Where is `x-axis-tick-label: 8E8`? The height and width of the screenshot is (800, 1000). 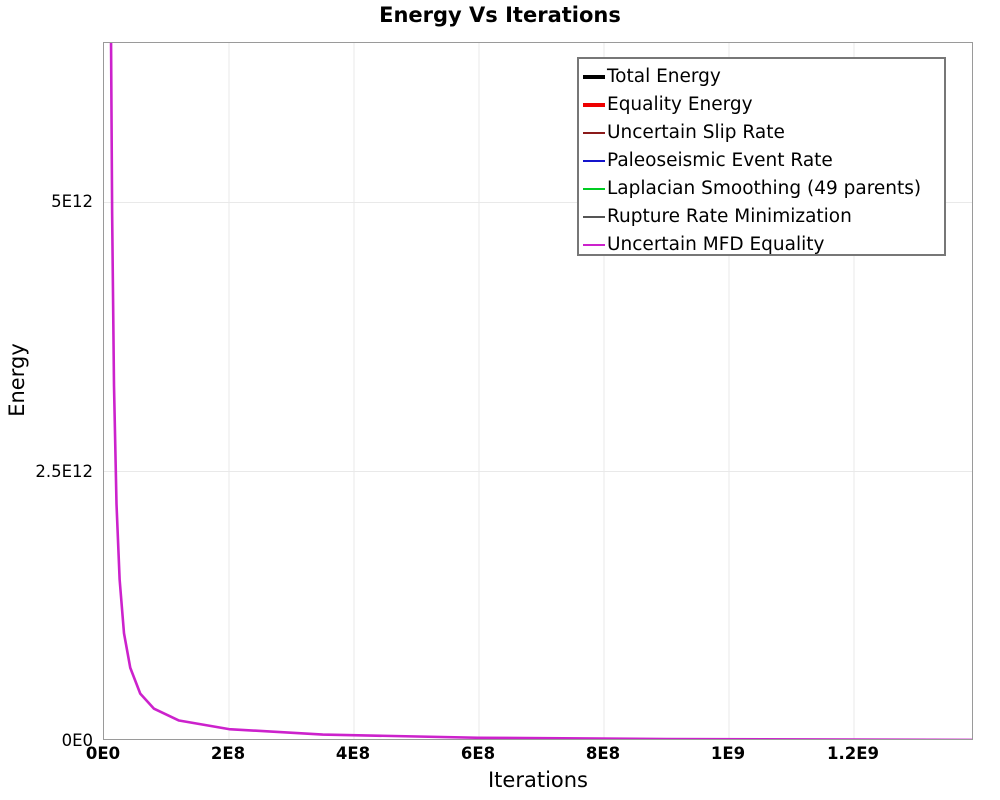
x-axis-tick-label: 8E8 is located at coordinates (603, 753).